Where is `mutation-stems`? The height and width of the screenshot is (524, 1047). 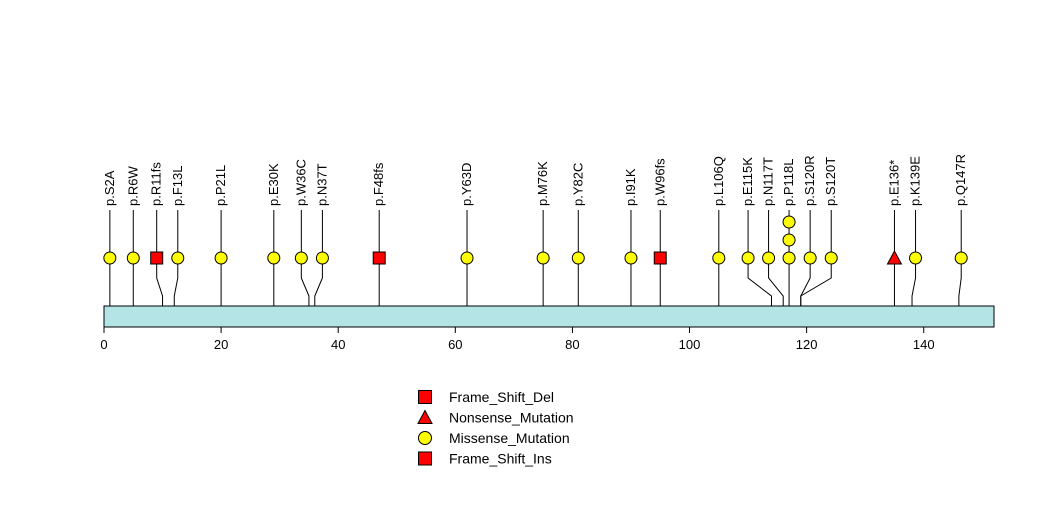
mutation-stems is located at coordinates (535, 258).